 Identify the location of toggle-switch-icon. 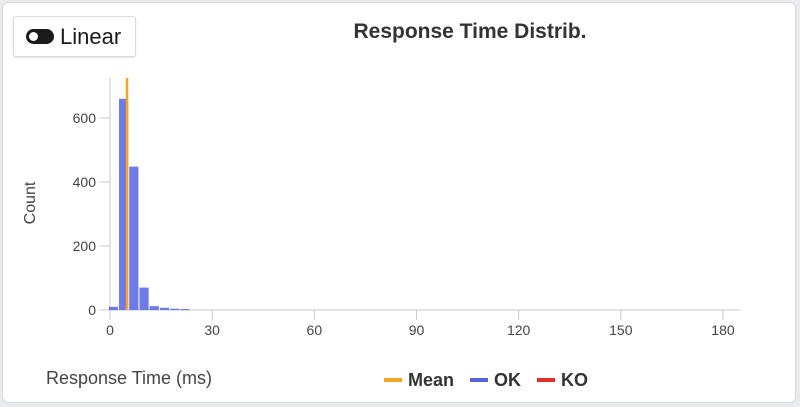
(40, 36).